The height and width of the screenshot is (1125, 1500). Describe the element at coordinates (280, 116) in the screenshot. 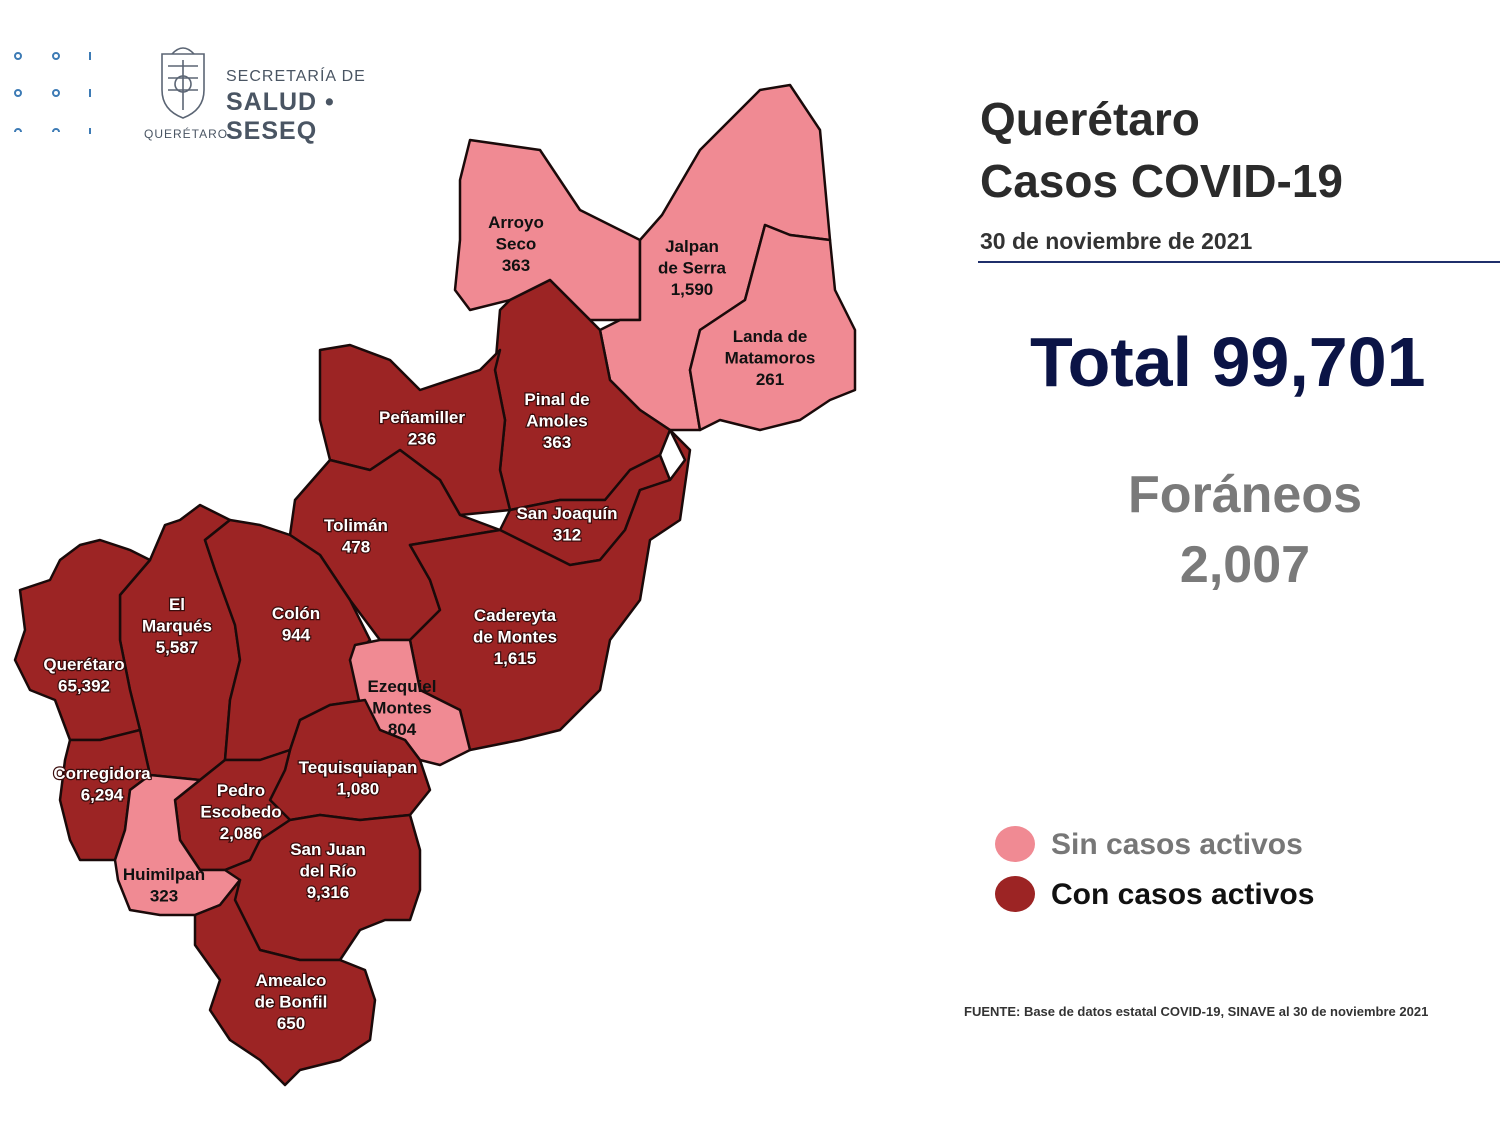

I see `org-line2: SALUD • SESEQ` at that location.